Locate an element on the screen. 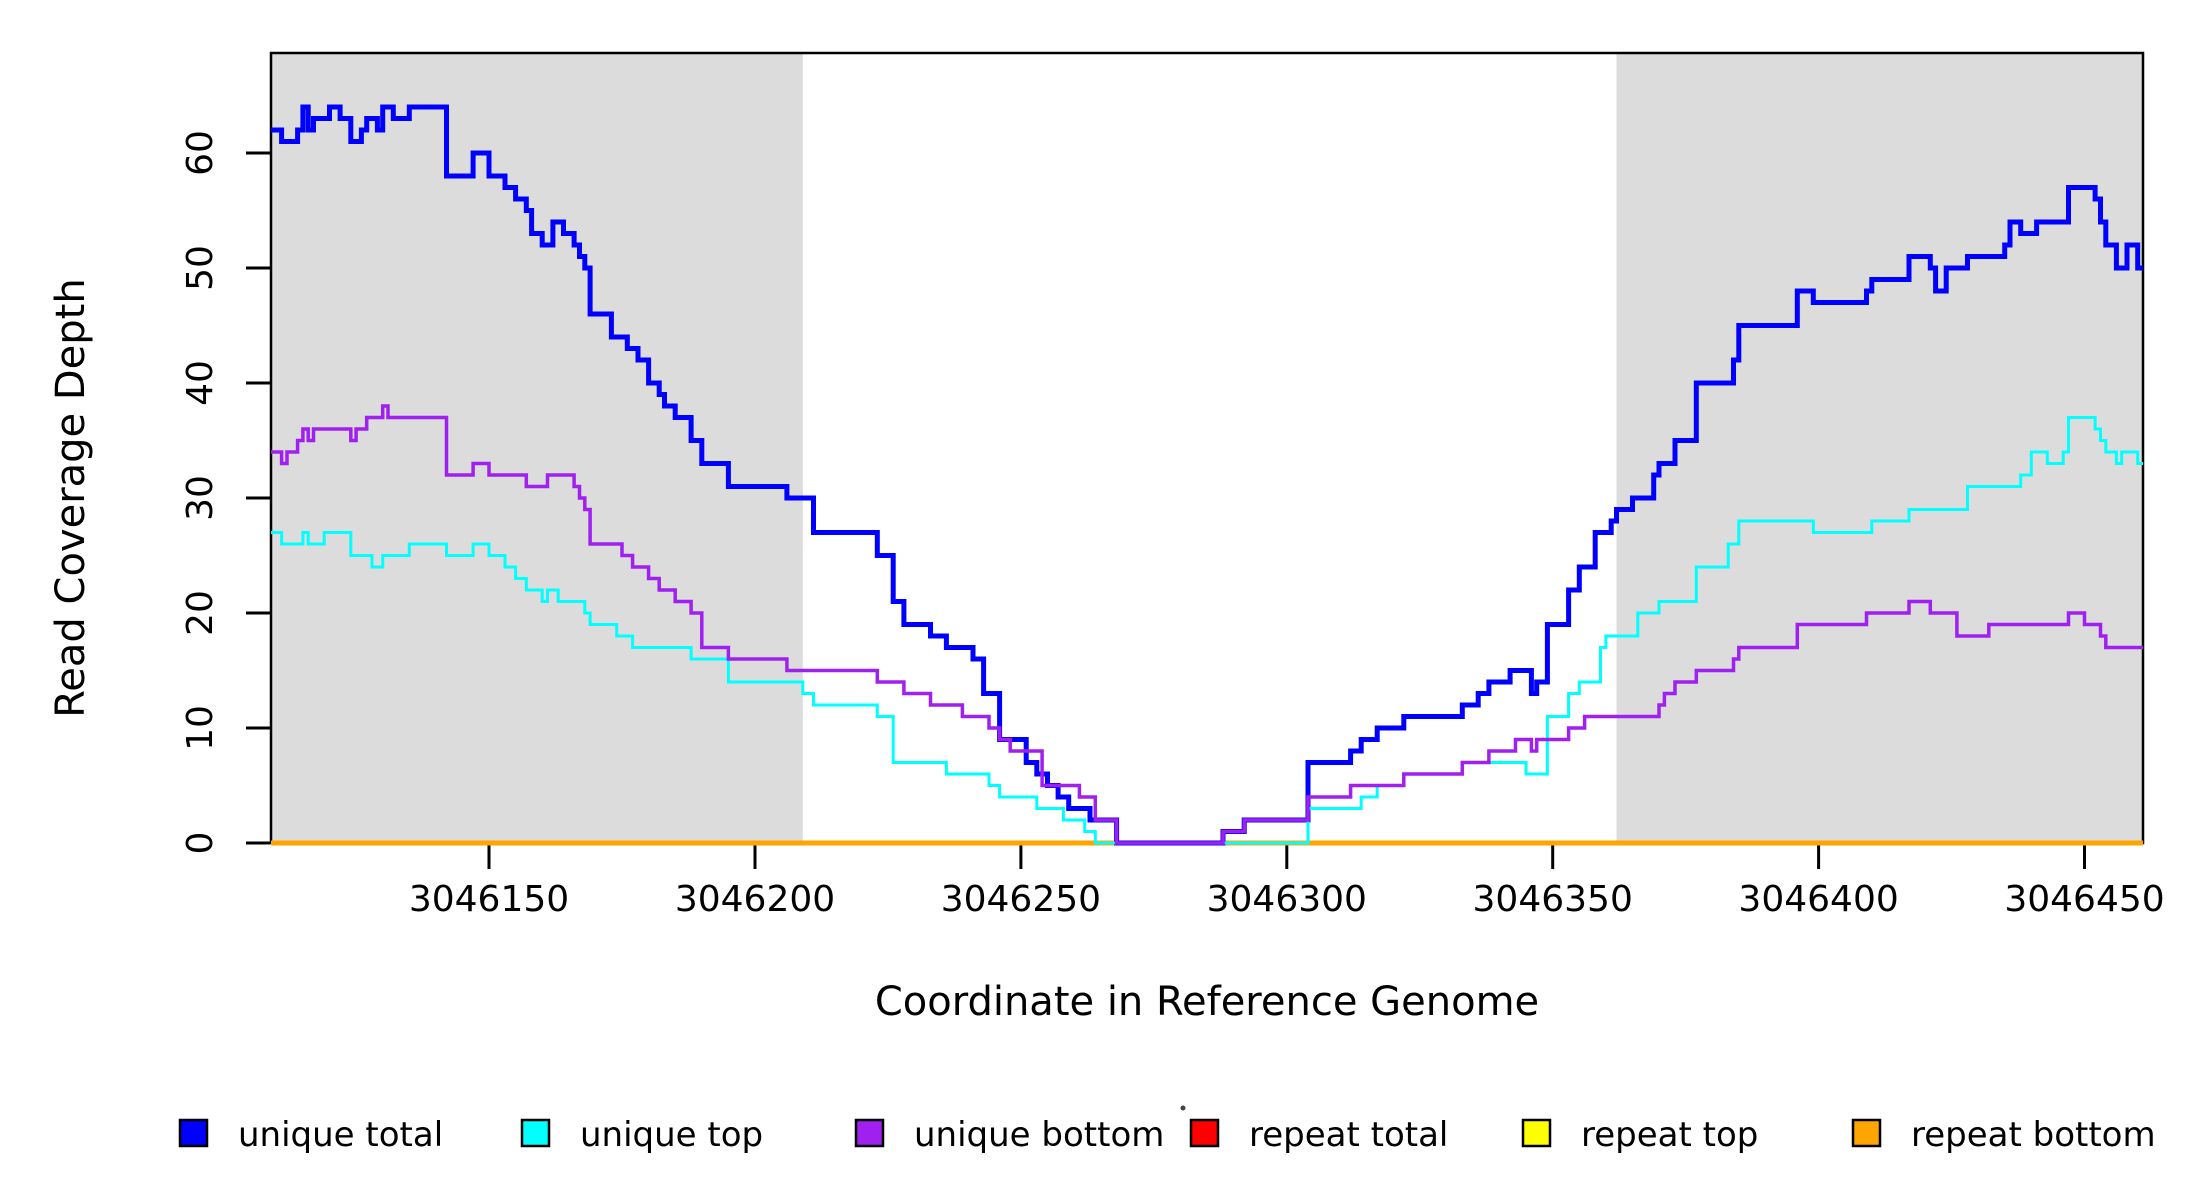  legend-swatch-repeat-total is located at coordinates (1204, 1133).